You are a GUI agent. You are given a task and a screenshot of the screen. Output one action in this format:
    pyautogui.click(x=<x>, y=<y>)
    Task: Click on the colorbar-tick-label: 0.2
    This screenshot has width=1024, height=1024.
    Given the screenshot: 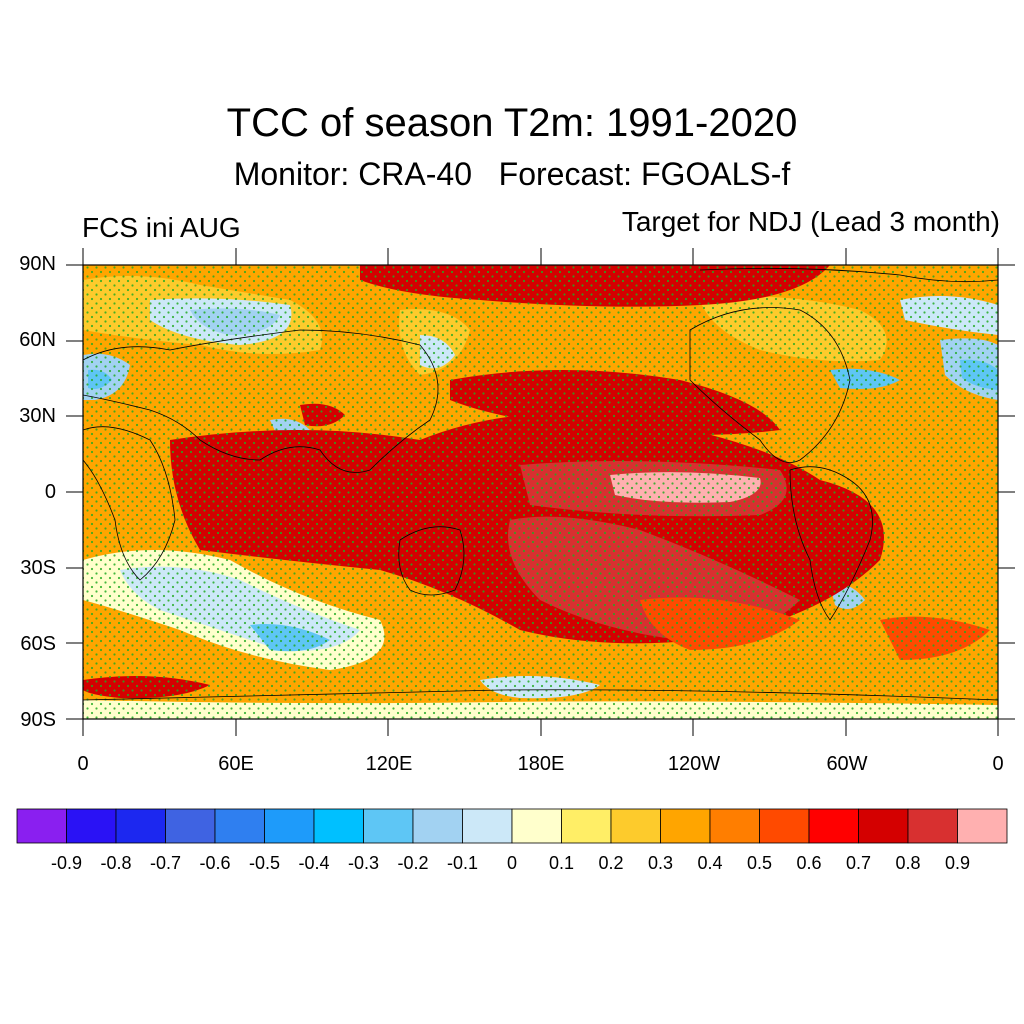 What is the action you would take?
    pyautogui.click(x=611, y=863)
    